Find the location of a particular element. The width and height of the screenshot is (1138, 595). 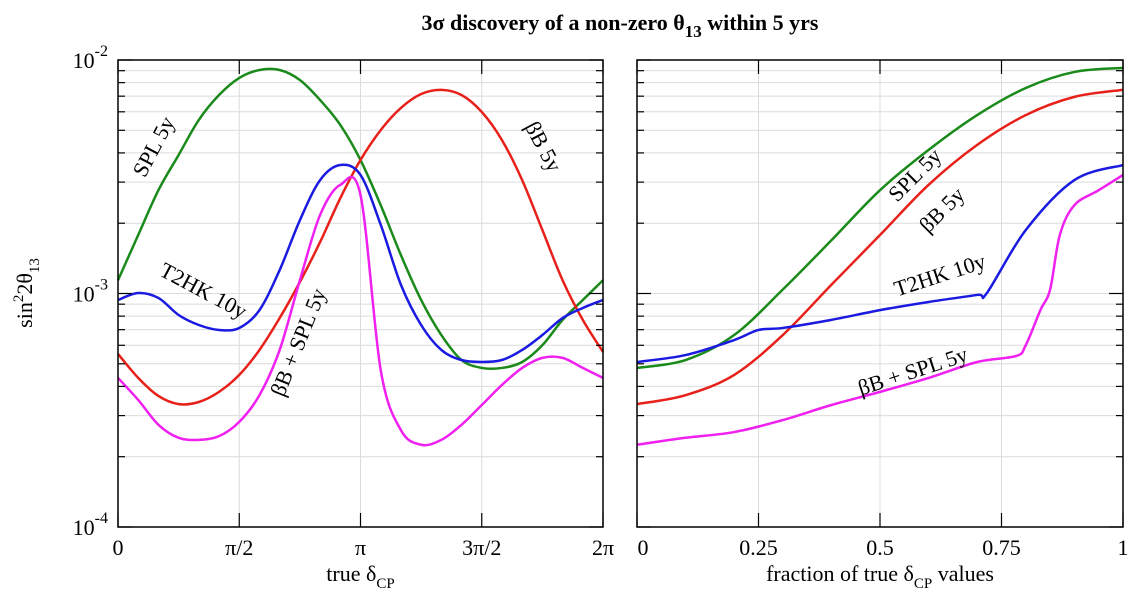

x-tick-label: 3π/2 is located at coordinates (481, 547).